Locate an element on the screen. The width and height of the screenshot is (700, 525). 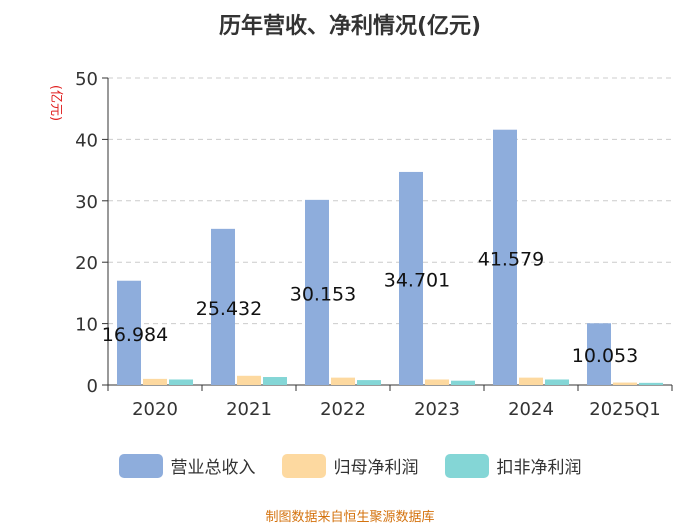
y-tick-label: 30 is located at coordinates (86, 202).